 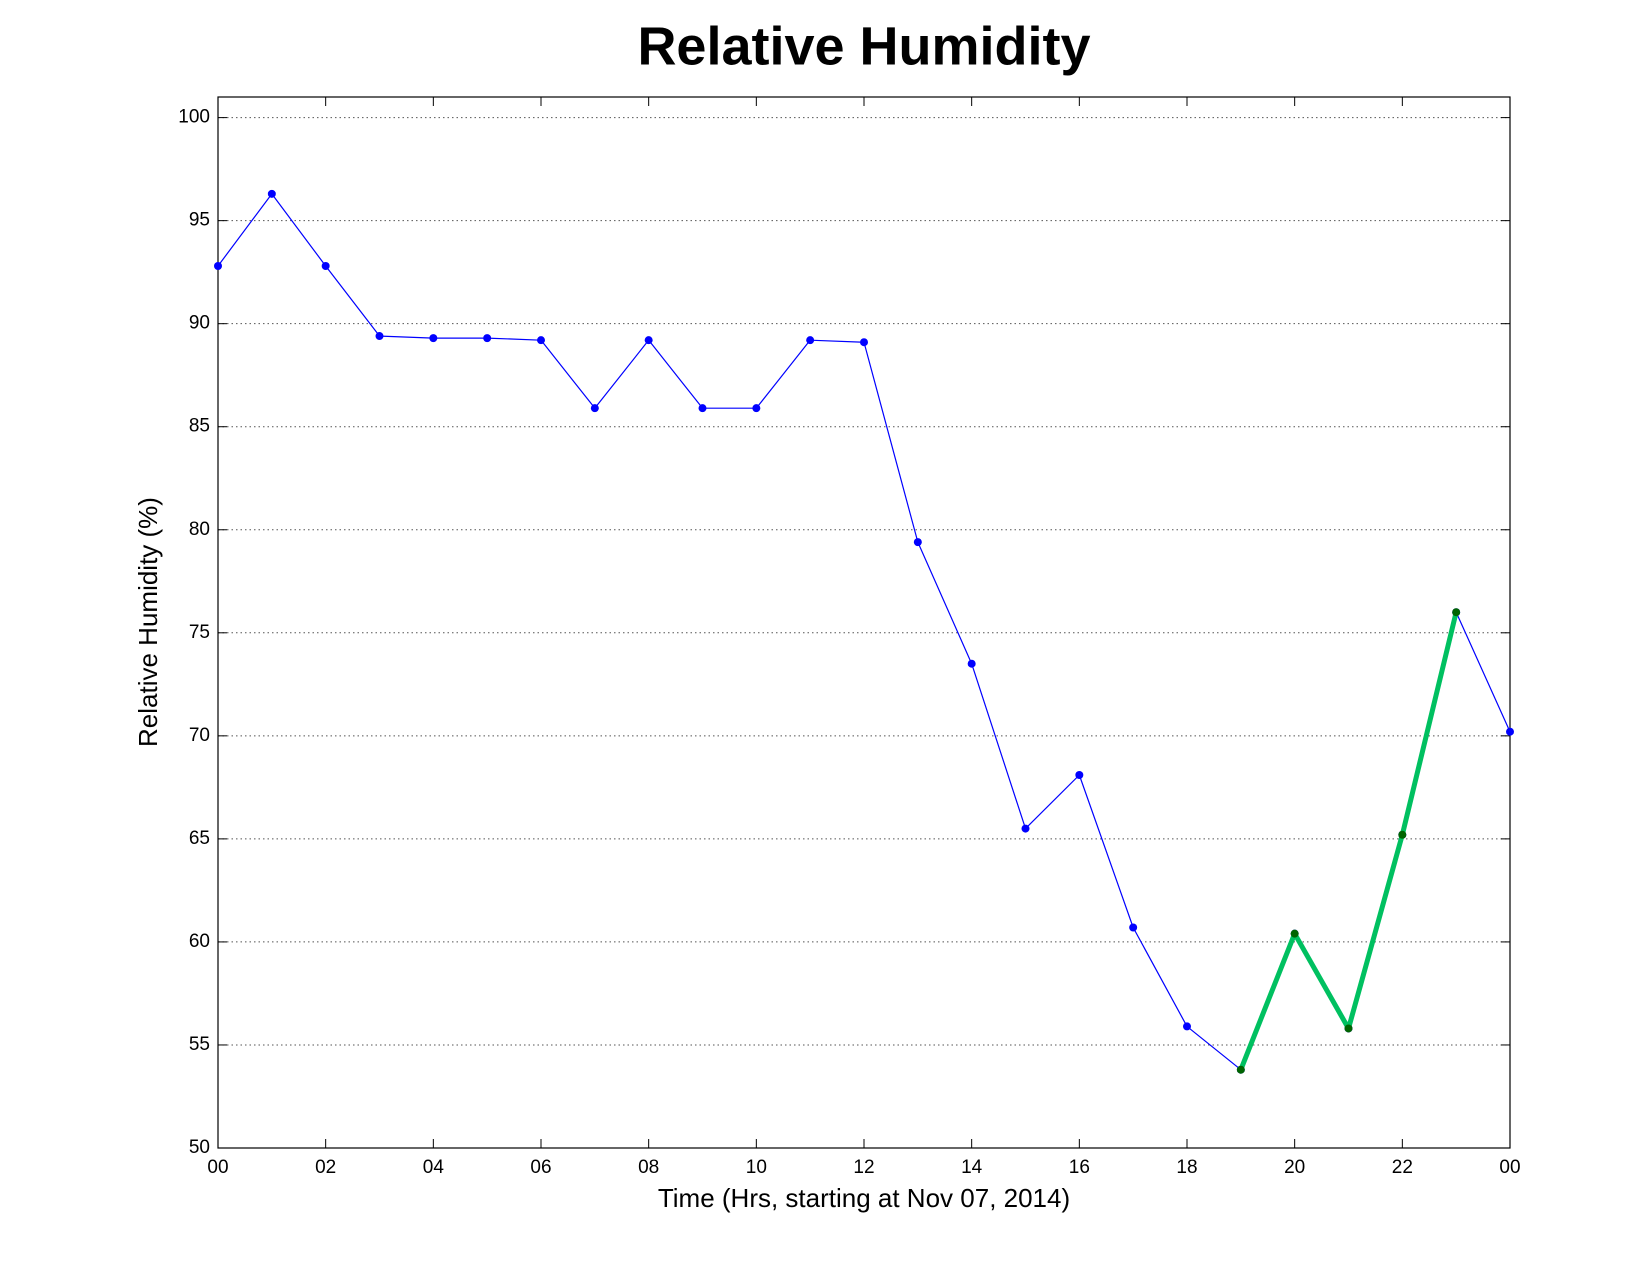 What do you see at coordinates (1079, 1167) in the screenshot?
I see `x-tick-label: 16` at bounding box center [1079, 1167].